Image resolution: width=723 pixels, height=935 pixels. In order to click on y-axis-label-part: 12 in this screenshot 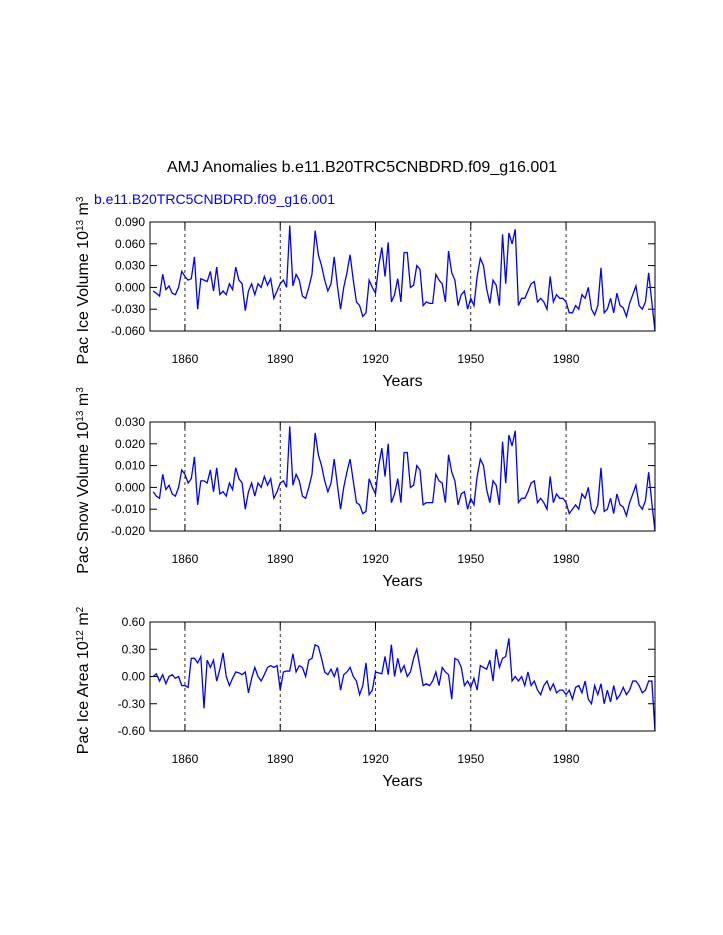, I will do `click(80, 636)`.